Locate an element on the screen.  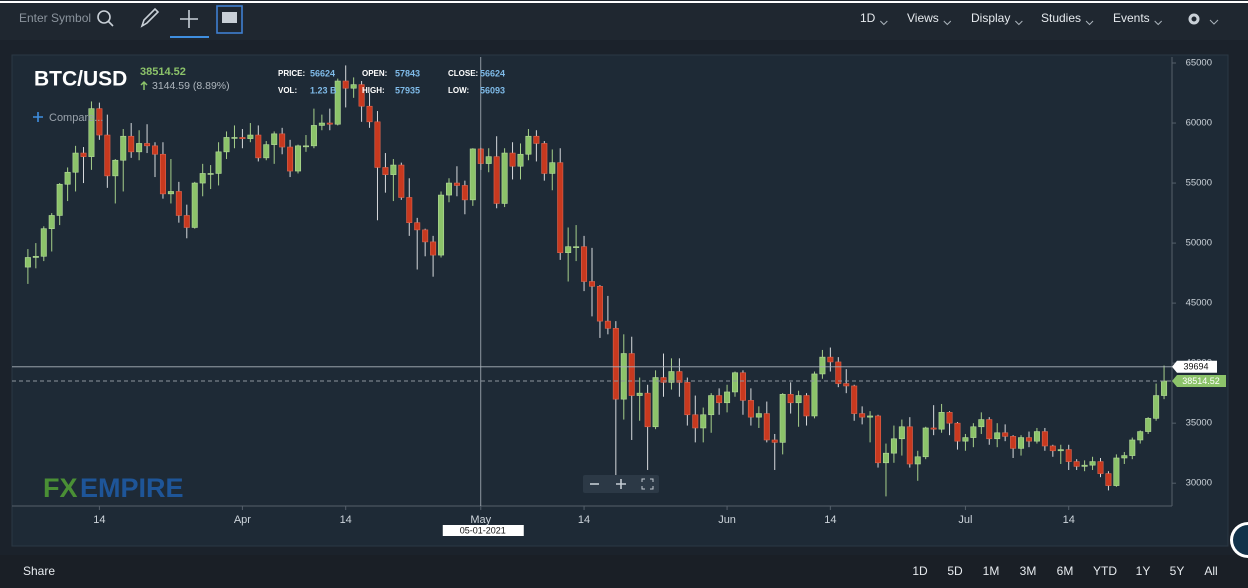
footer is located at coordinates (624, 571).